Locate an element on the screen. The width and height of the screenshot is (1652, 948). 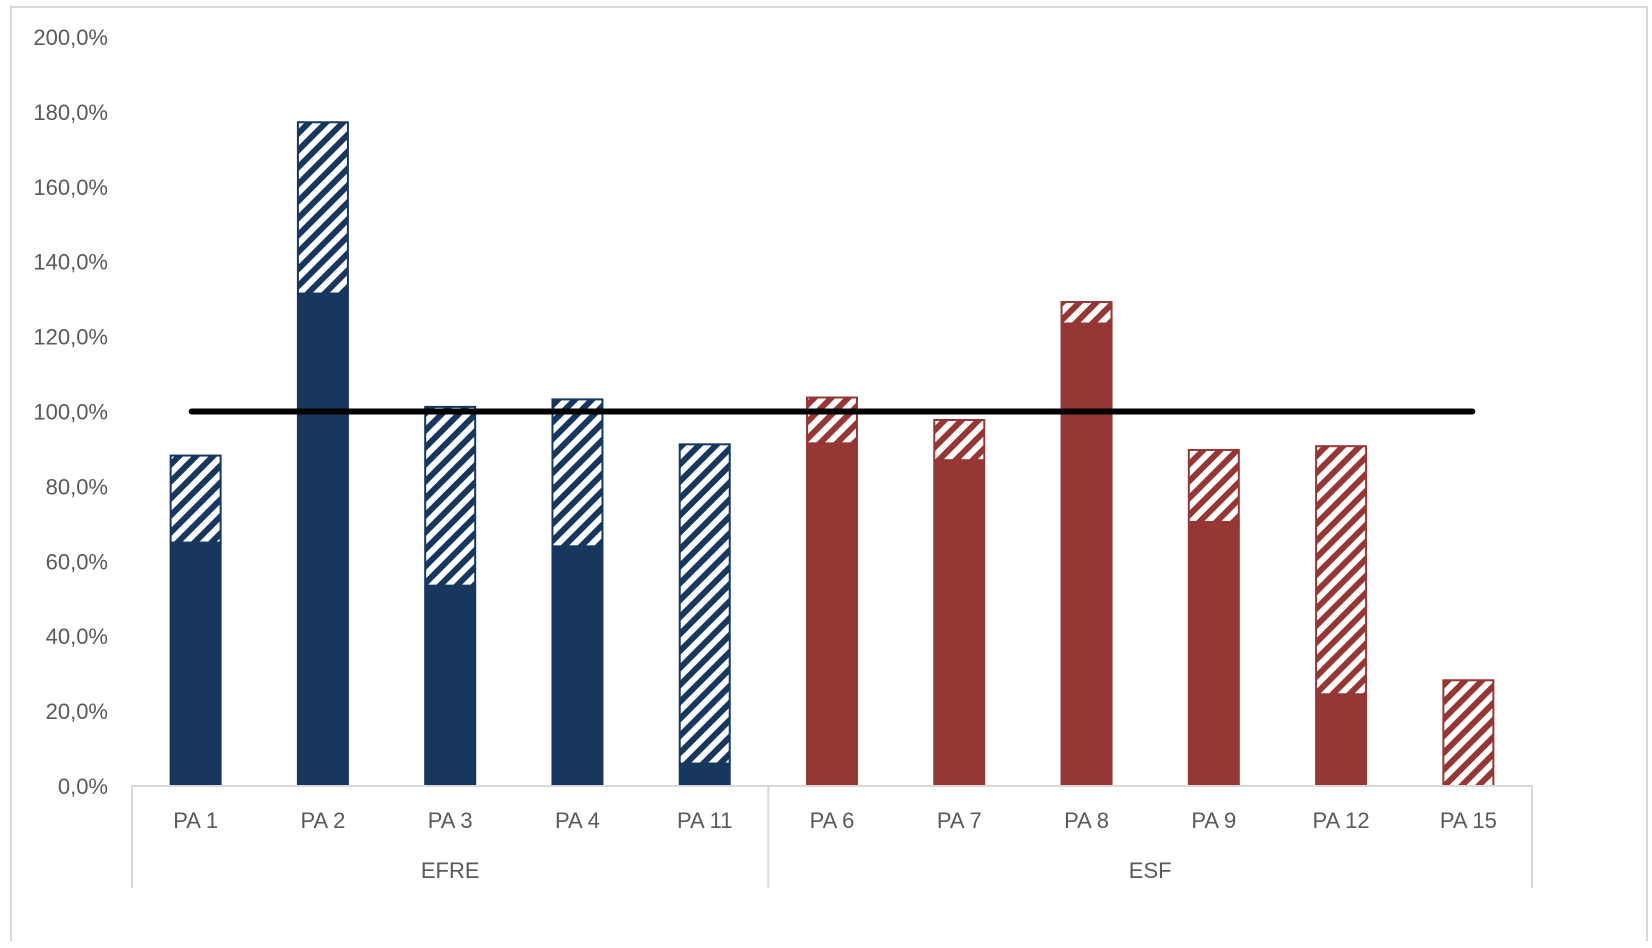
x-tick-label: PA 11 is located at coordinates (704, 820).